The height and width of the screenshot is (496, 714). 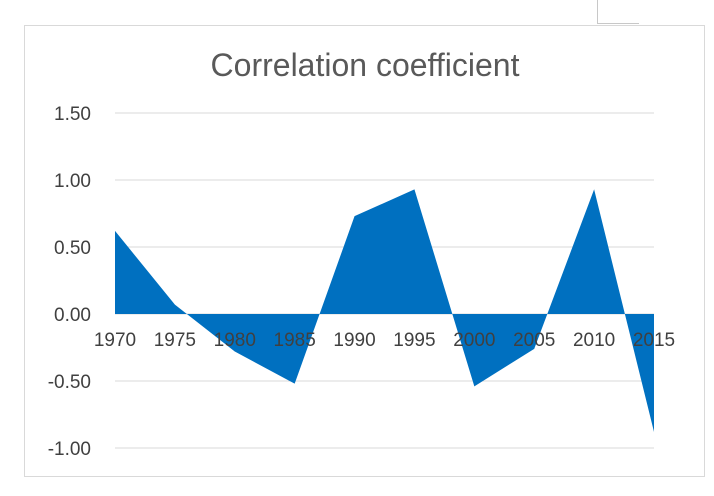 What do you see at coordinates (354, 340) in the screenshot?
I see `x-tick-label: 1990` at bounding box center [354, 340].